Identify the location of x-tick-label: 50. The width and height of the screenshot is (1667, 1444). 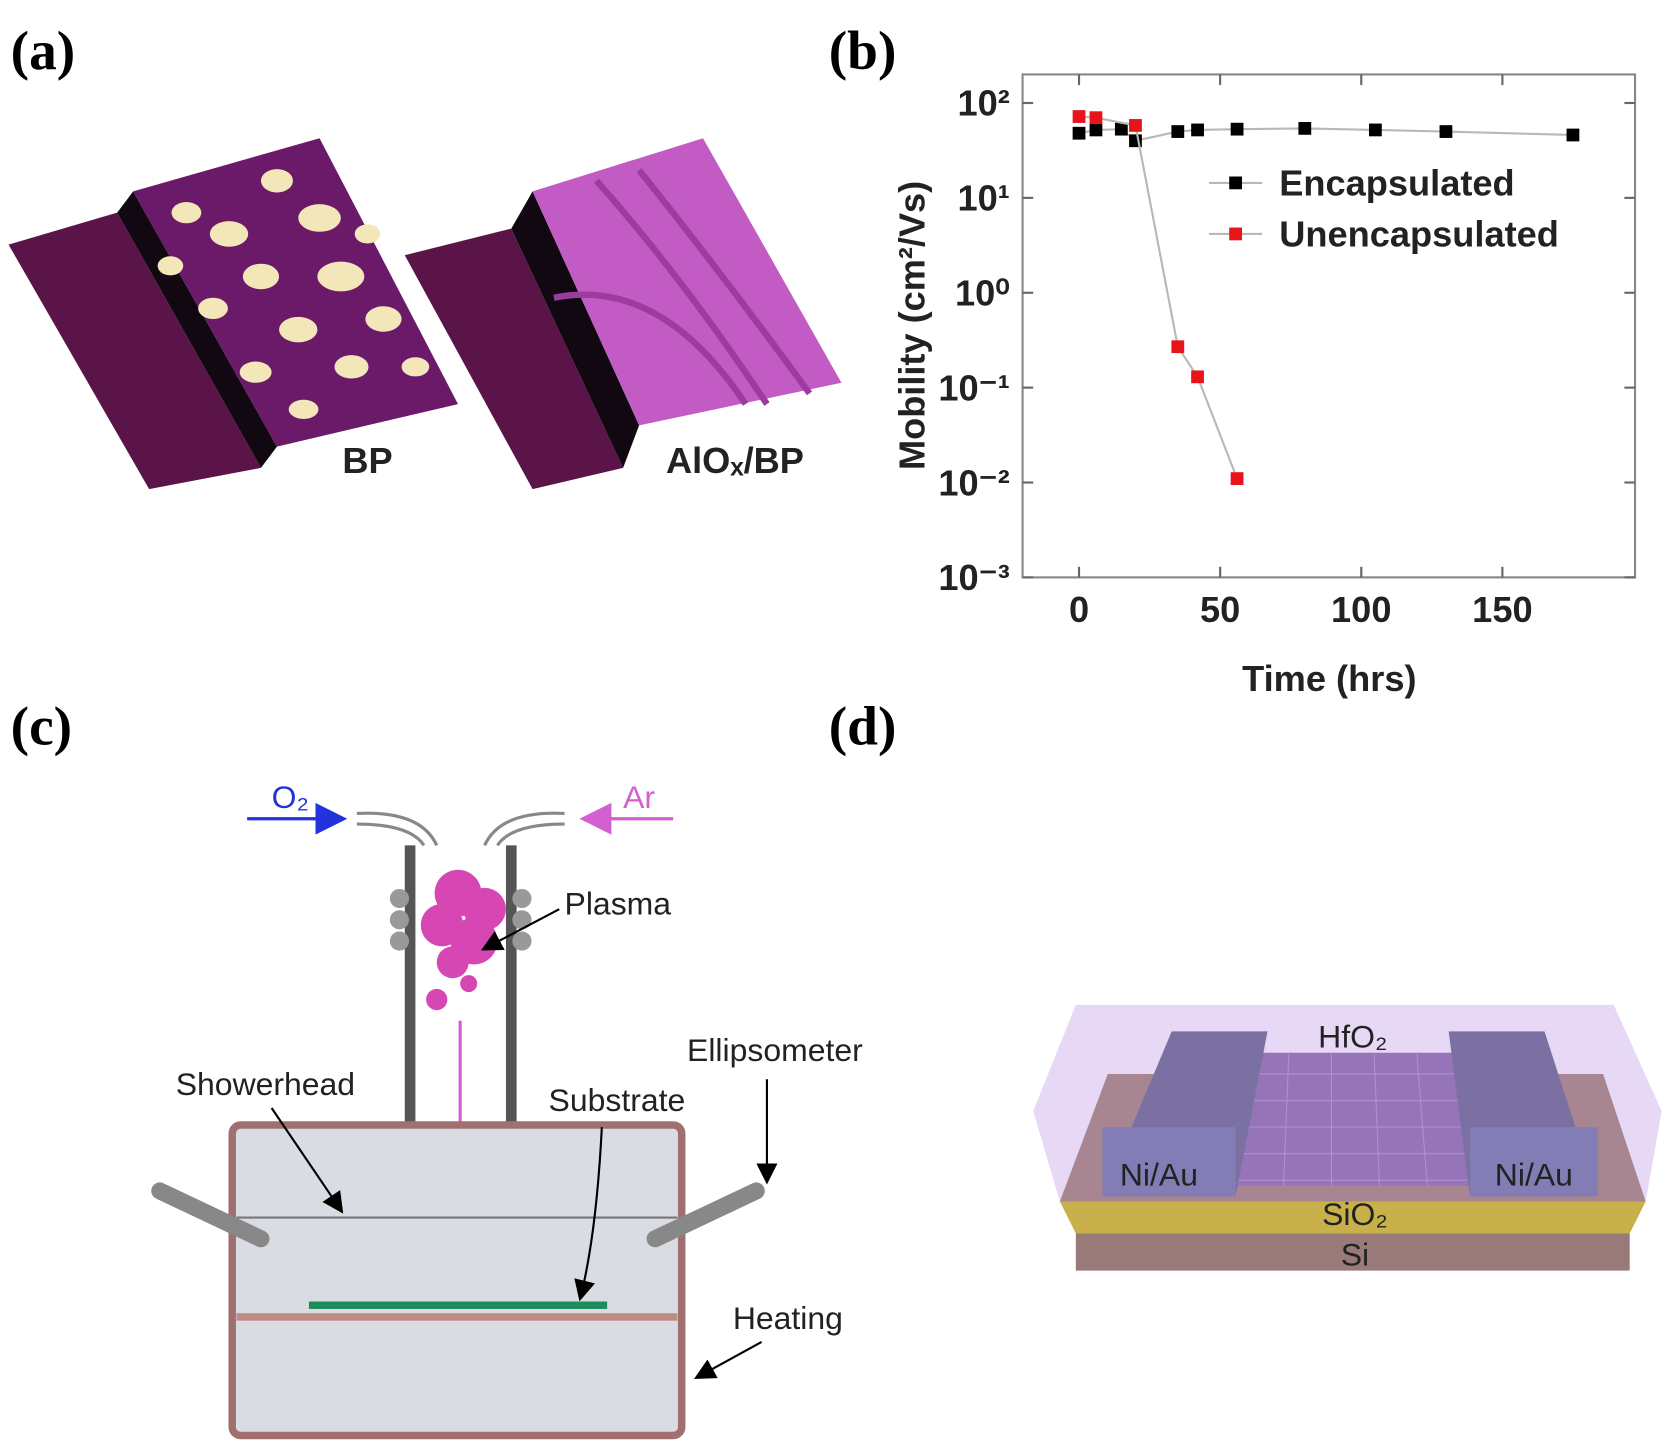
(1220, 609).